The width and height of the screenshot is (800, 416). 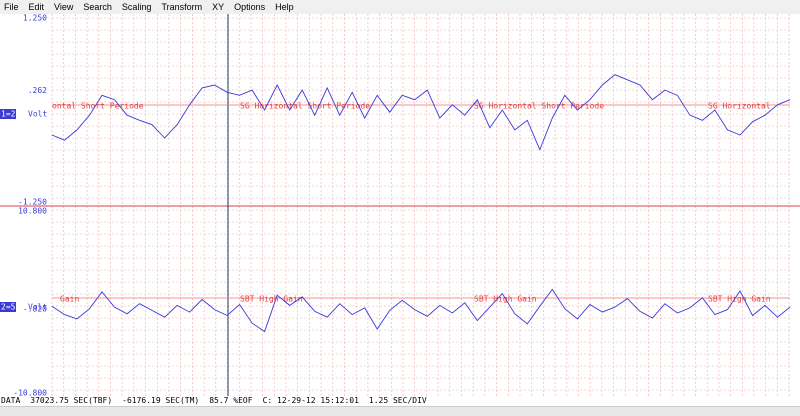 What do you see at coordinates (250, 7) in the screenshot?
I see `menu-item: Options` at bounding box center [250, 7].